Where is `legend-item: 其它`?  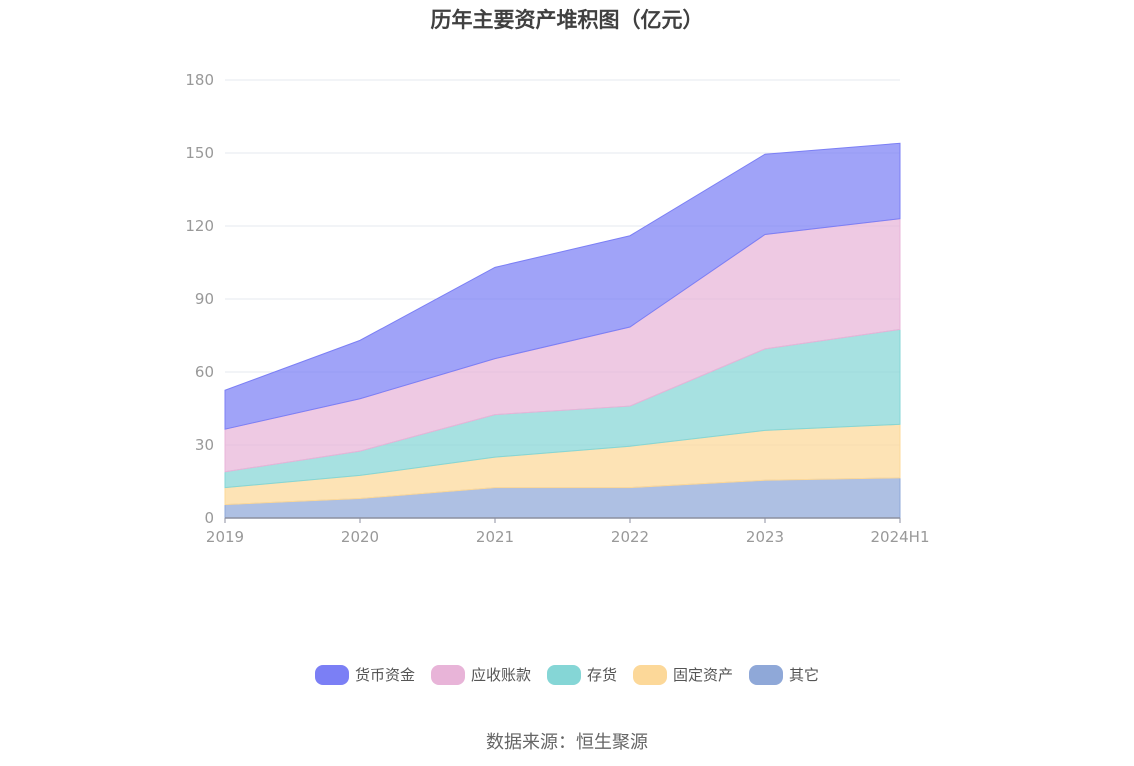
legend-item: 其它 is located at coordinates (784, 674).